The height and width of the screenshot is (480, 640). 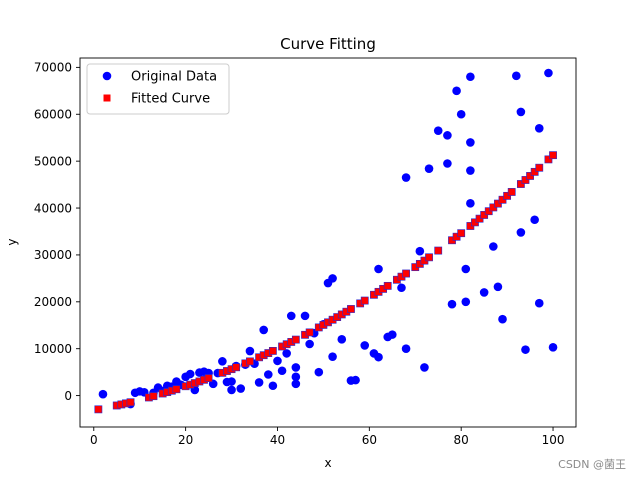 What do you see at coordinates (277, 440) in the screenshot?
I see `x-tick-label: 40` at bounding box center [277, 440].